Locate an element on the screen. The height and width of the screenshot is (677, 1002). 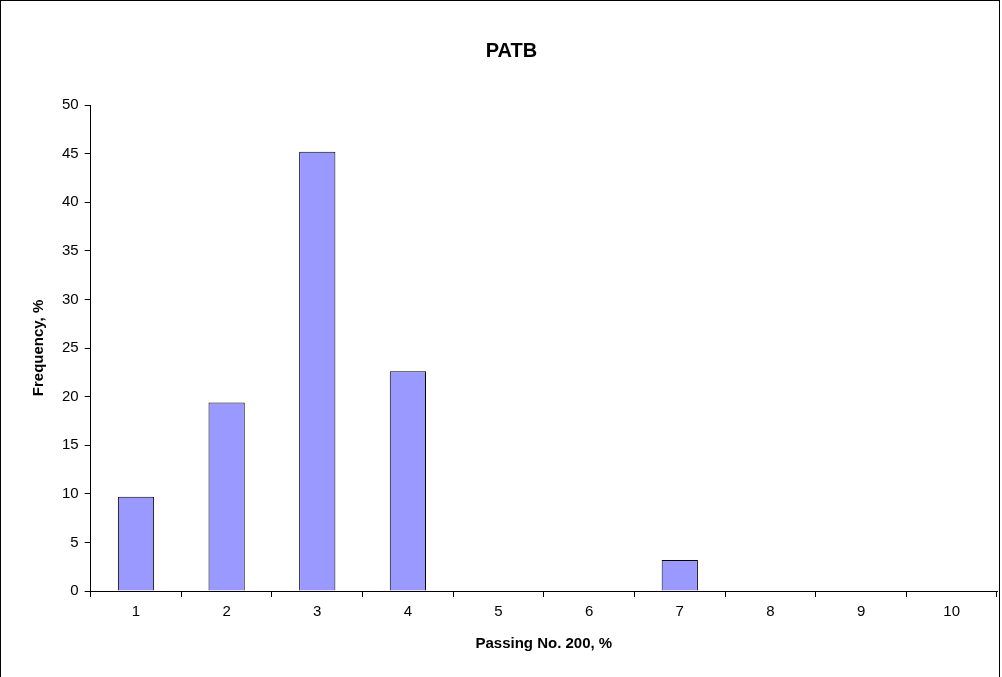
y-tick-label: 40 is located at coordinates (70, 201).